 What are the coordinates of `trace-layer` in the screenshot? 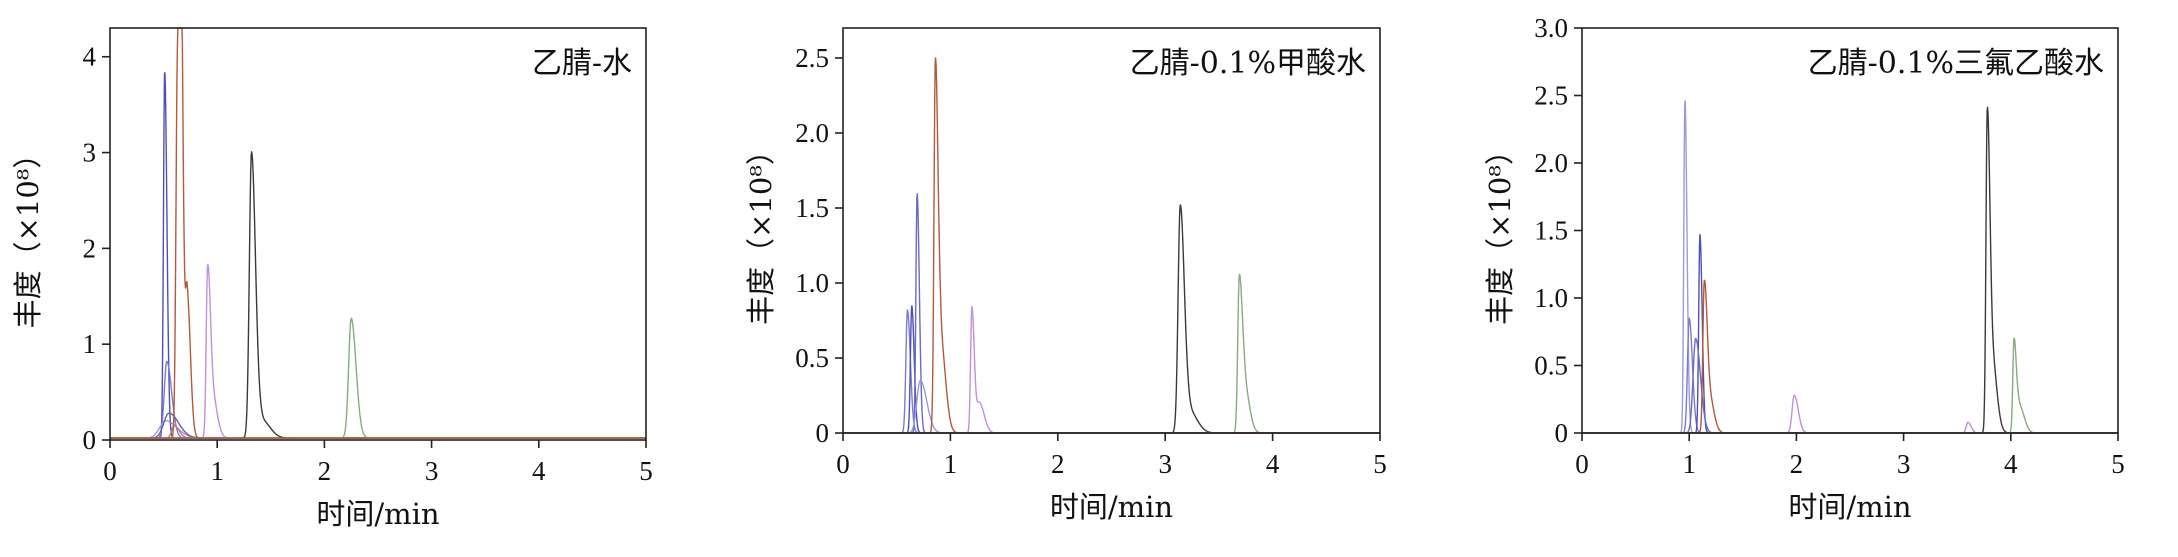 It's located at (1850, 267).